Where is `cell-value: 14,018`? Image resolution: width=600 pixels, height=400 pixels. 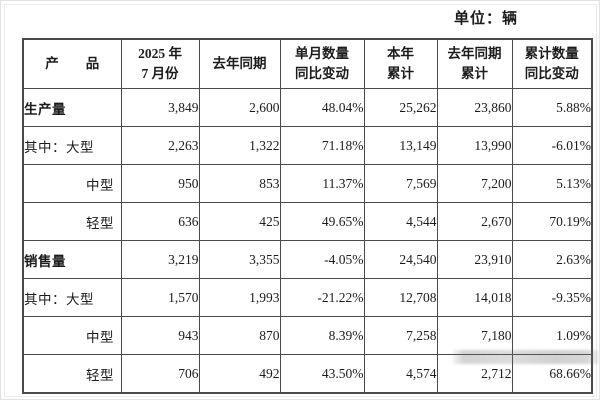
cell-value: 14,018 is located at coordinates (474, 297).